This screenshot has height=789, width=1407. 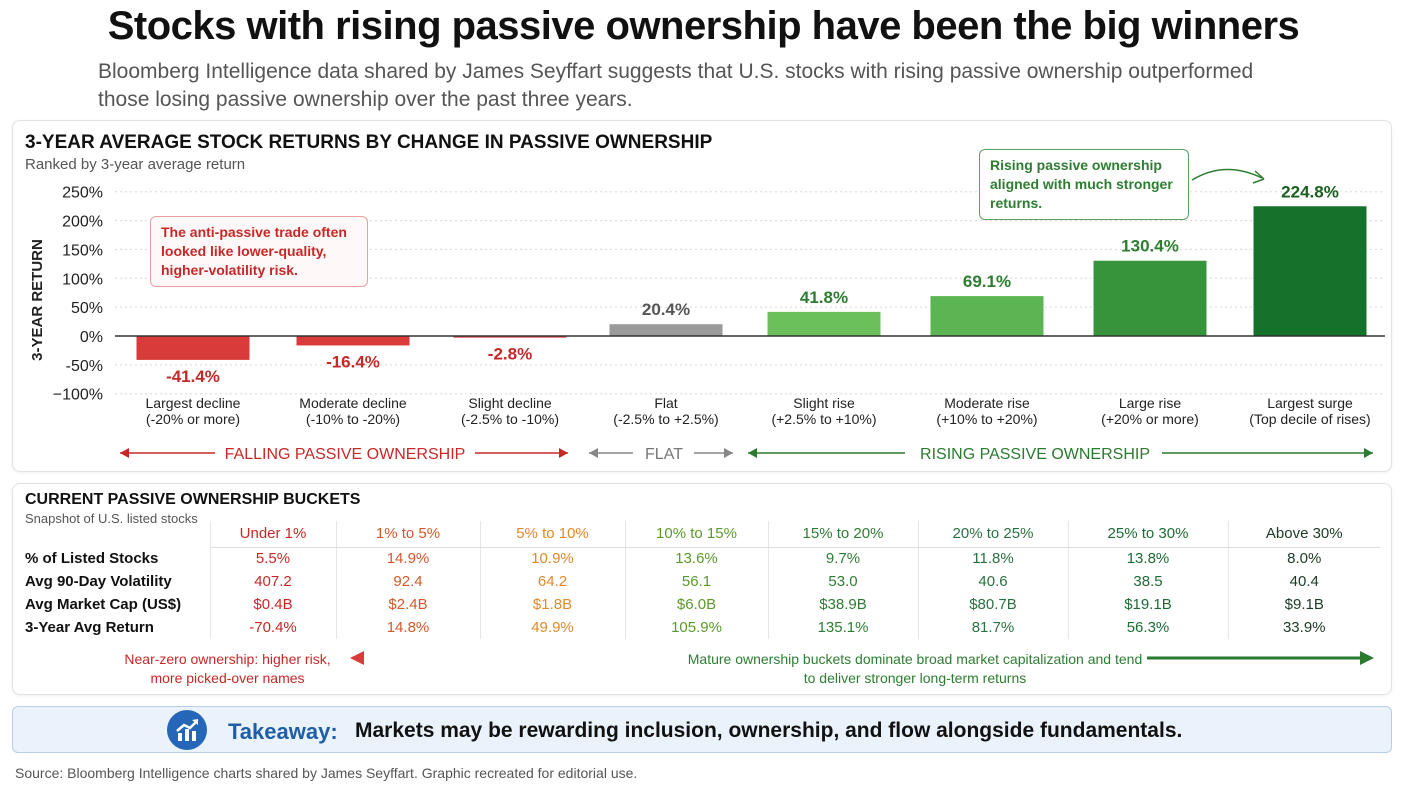 What do you see at coordinates (552, 627) in the screenshot?
I see `table-cell: 49.9%` at bounding box center [552, 627].